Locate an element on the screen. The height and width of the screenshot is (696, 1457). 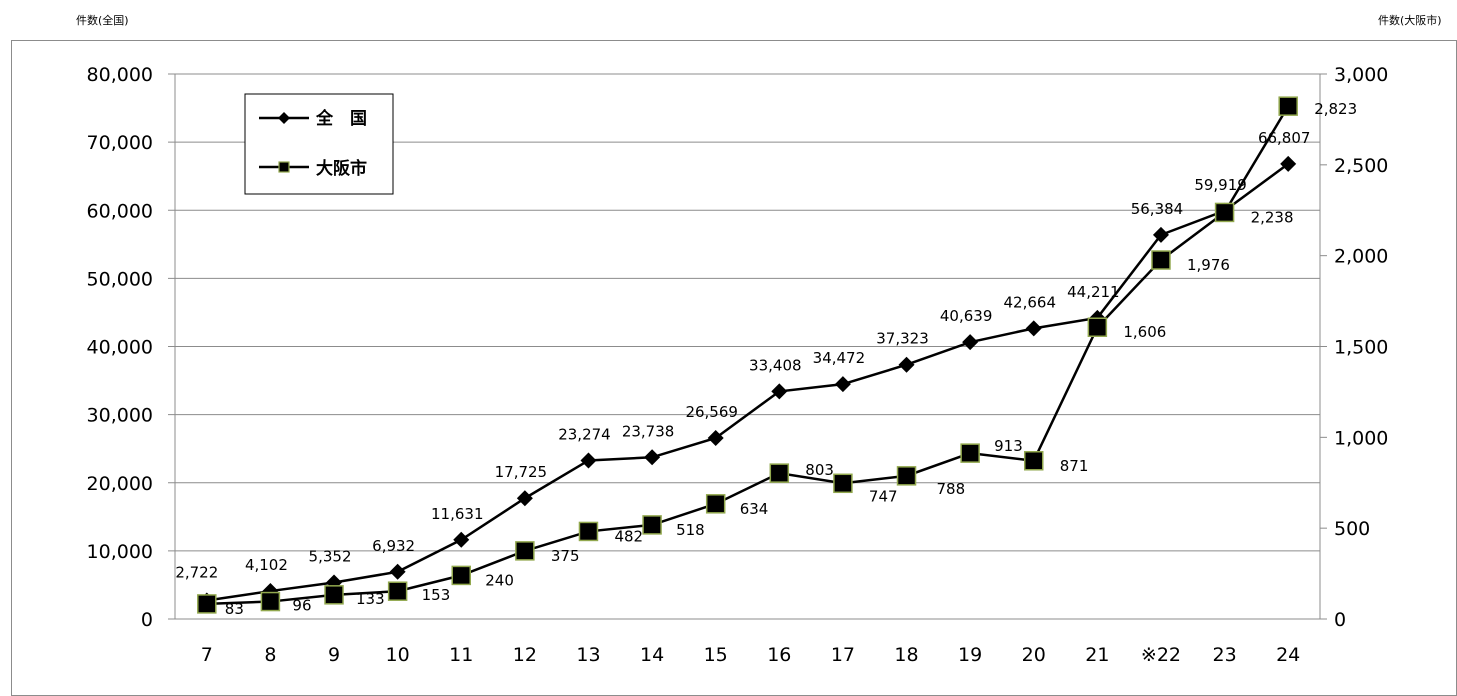
data-label-national: 66,807 is located at coordinates (1284, 138).